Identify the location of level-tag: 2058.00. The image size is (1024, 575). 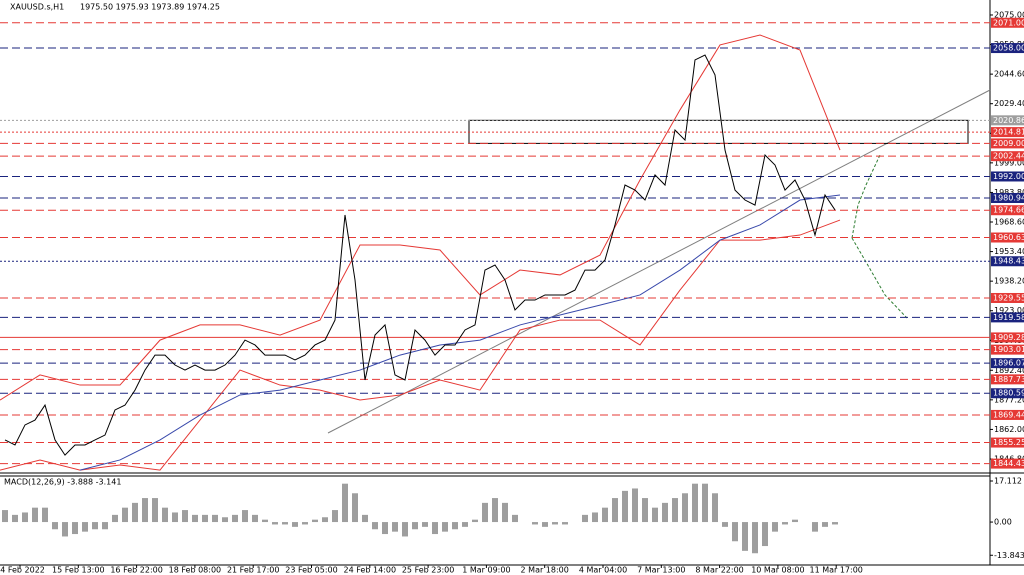
(1007, 48).